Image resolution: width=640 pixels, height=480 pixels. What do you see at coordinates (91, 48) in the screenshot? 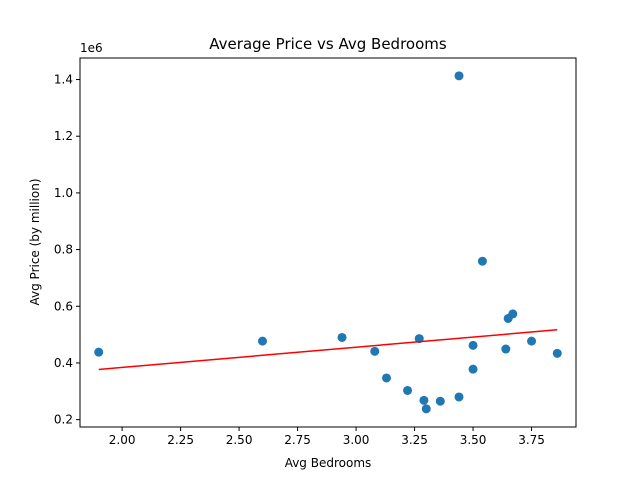
I see `y-offset-label: 1e6` at bounding box center [91, 48].